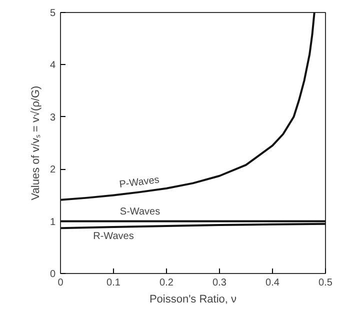  Describe the element at coordinates (167, 283) in the screenshot. I see `x-tick-label: 0.2` at that location.